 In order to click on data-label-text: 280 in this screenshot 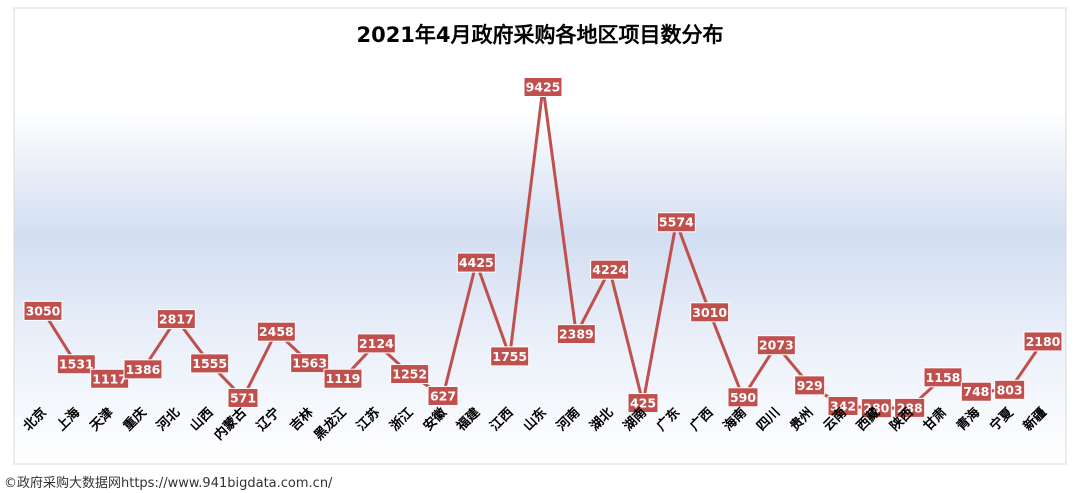, I will do `click(876, 408)`.